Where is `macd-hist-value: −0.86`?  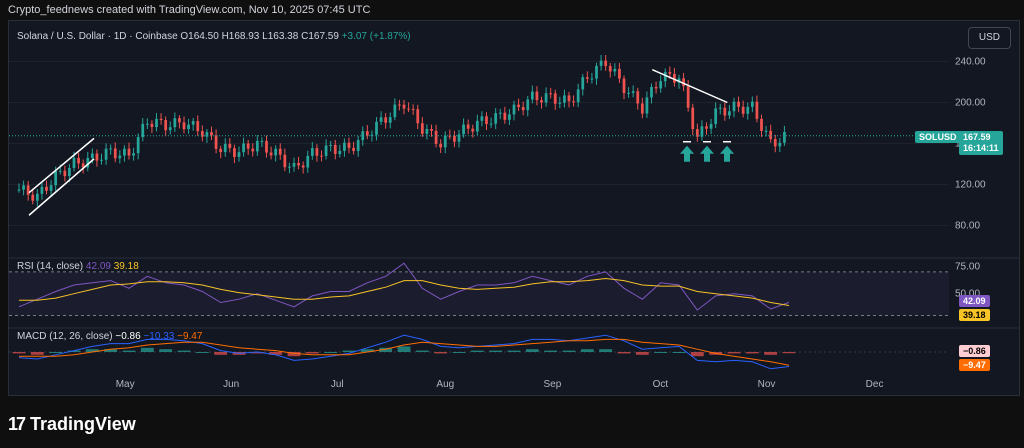 macd-hist-value: −0.86 is located at coordinates (128, 336).